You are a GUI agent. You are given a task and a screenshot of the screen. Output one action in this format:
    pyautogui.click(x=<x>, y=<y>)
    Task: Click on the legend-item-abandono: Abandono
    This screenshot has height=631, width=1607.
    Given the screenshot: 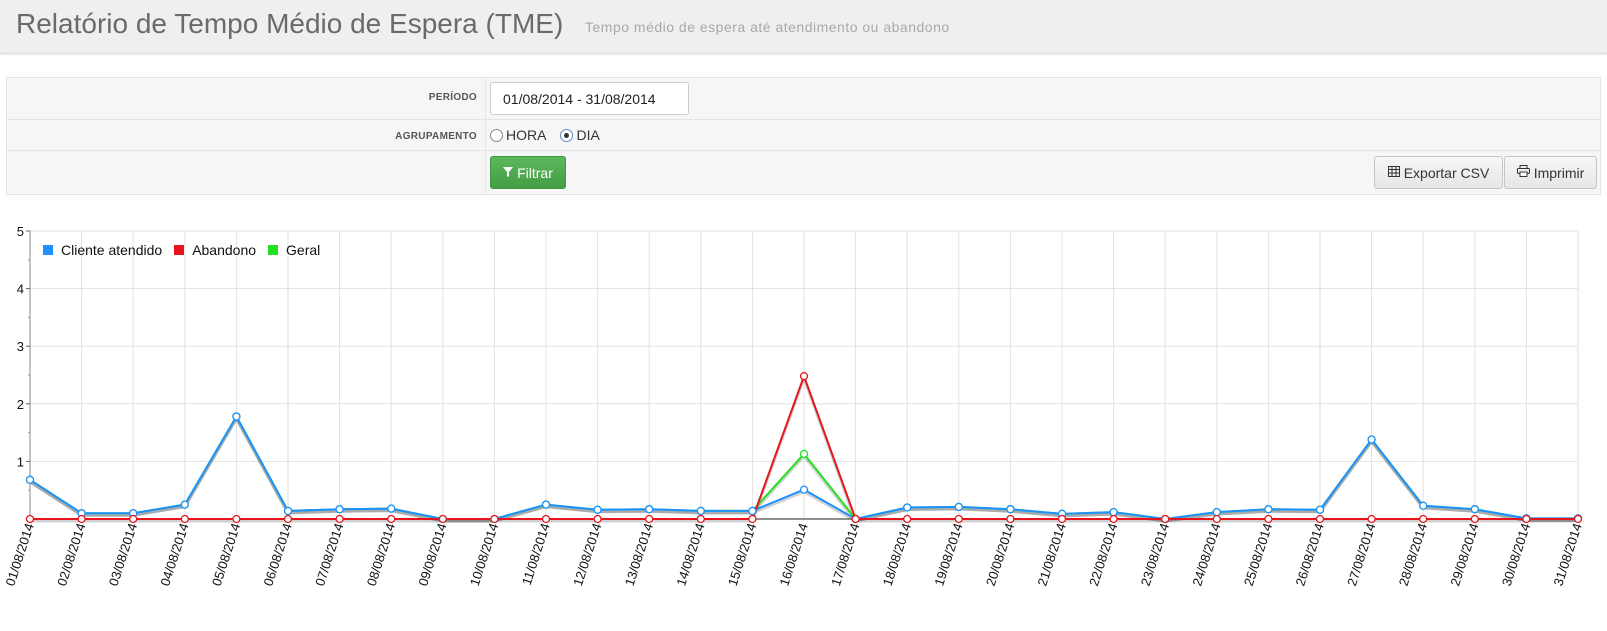 What is the action you would take?
    pyautogui.click(x=215, y=250)
    